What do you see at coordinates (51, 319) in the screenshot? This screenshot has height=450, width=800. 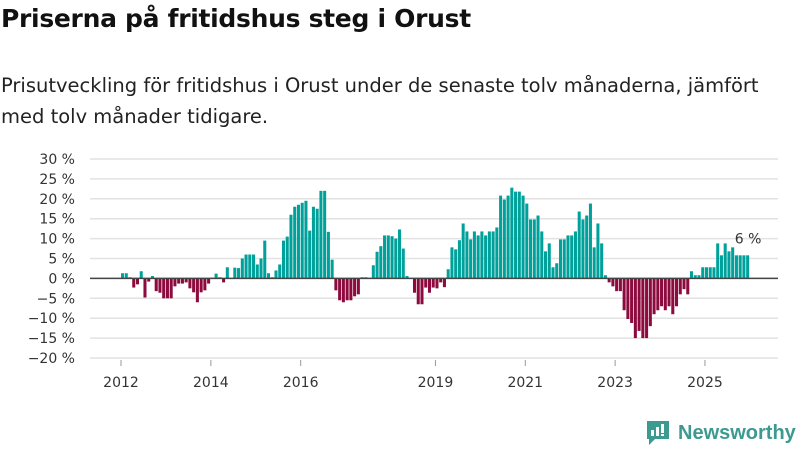 I see `y-tick-label: −10 %` at bounding box center [51, 319].